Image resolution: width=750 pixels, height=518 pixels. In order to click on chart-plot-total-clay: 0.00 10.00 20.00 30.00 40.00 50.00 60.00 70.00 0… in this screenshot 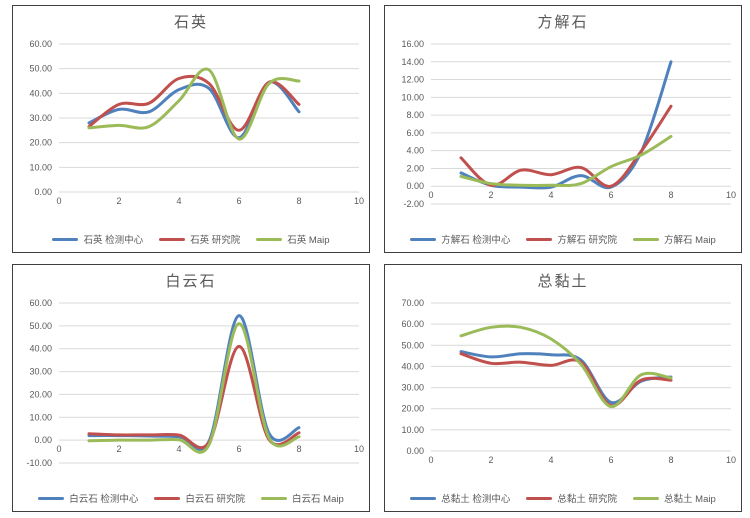, I will do `click(568, 381)`.